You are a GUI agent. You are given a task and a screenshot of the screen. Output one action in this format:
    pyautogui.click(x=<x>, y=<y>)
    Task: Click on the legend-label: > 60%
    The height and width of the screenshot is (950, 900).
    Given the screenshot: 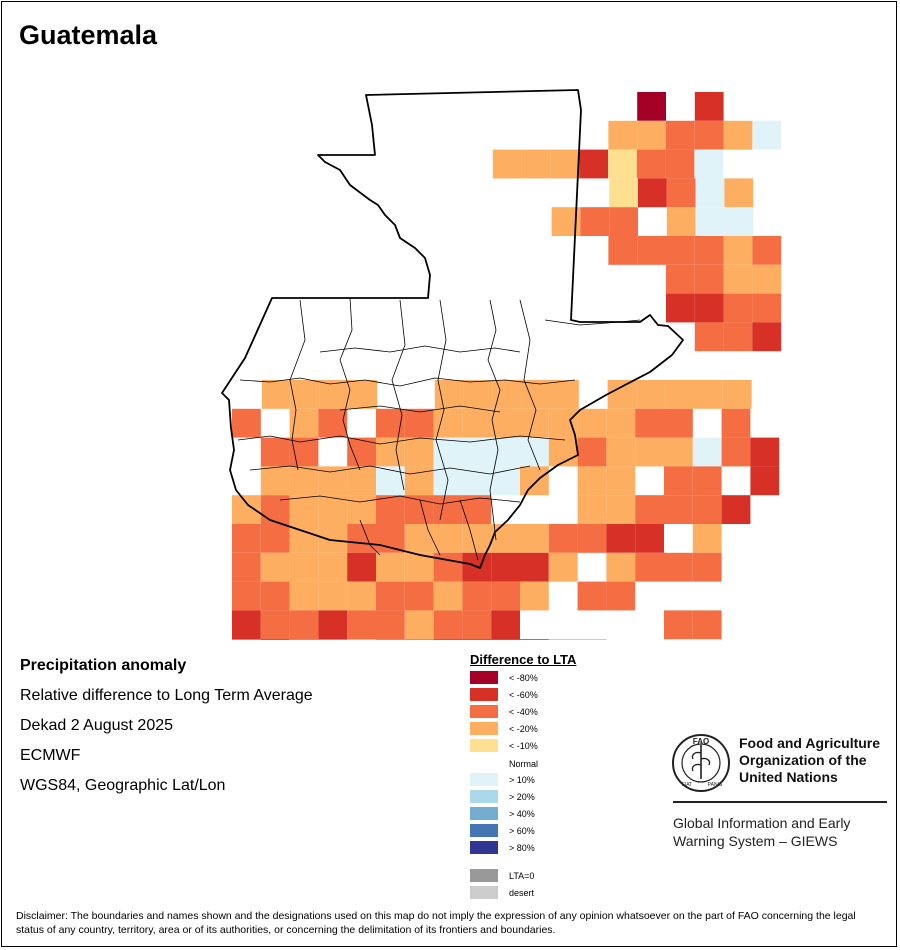 What is the action you would take?
    pyautogui.click(x=522, y=830)
    